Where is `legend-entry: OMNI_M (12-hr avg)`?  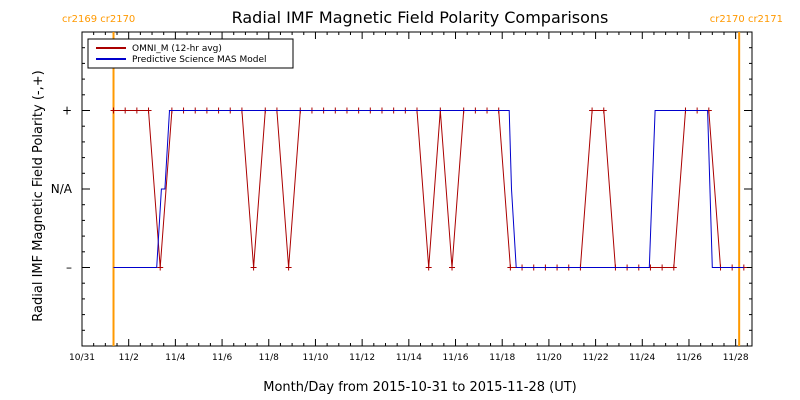 legend-entry: OMNI_M (12-hr avg) is located at coordinates (177, 49).